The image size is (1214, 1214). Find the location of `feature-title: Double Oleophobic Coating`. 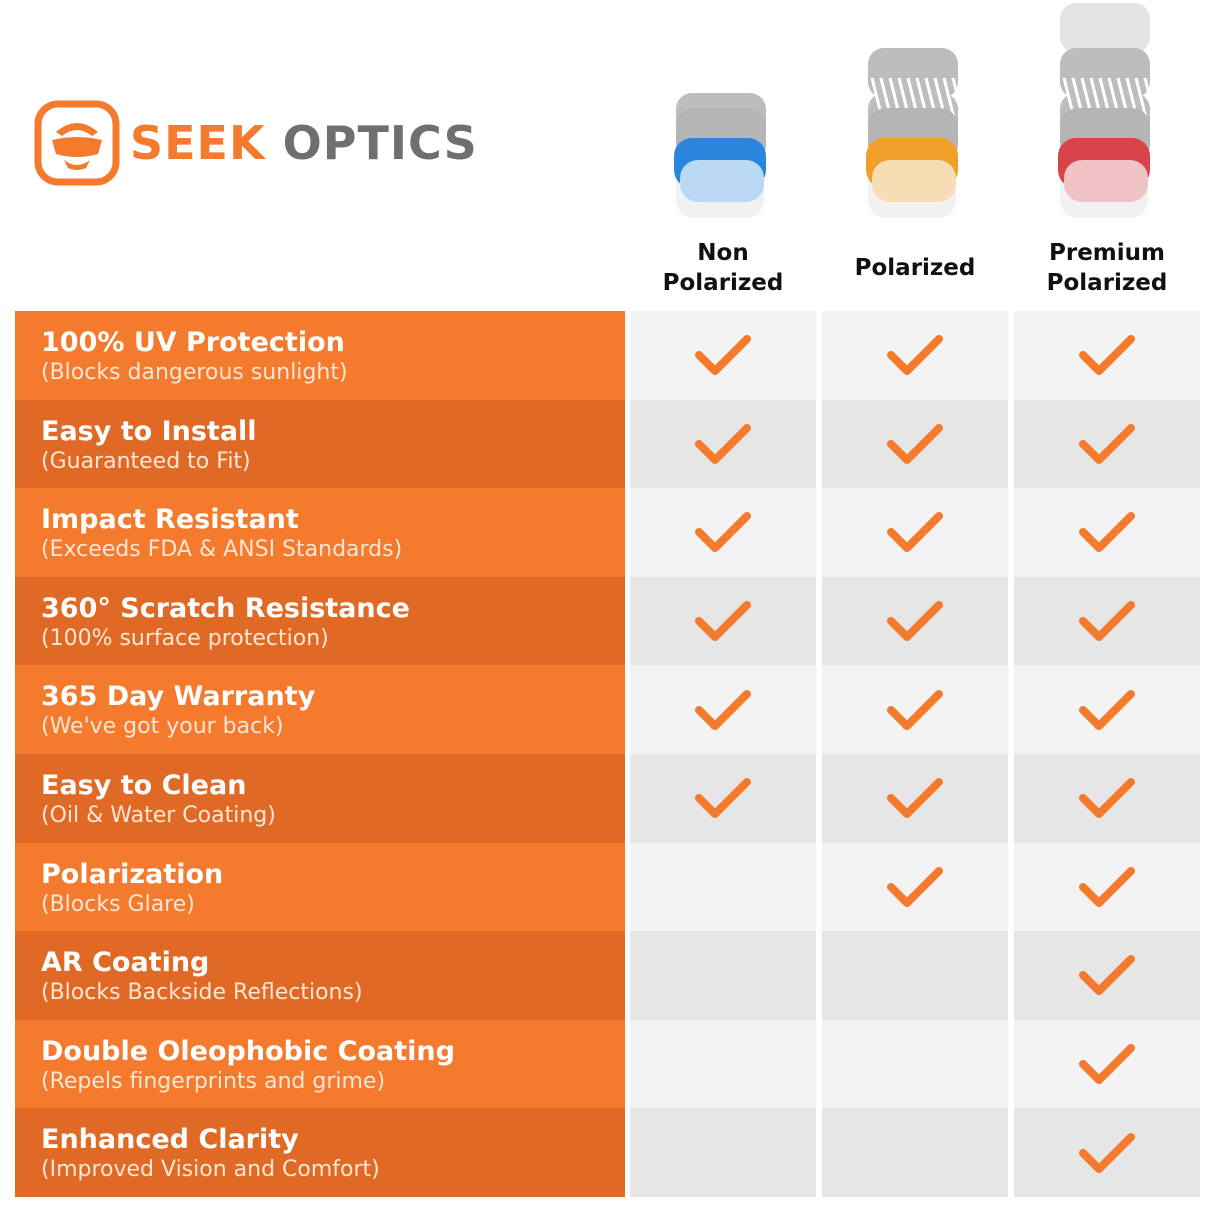

feature-title: Double Oleophobic Coating is located at coordinates (248, 1051).